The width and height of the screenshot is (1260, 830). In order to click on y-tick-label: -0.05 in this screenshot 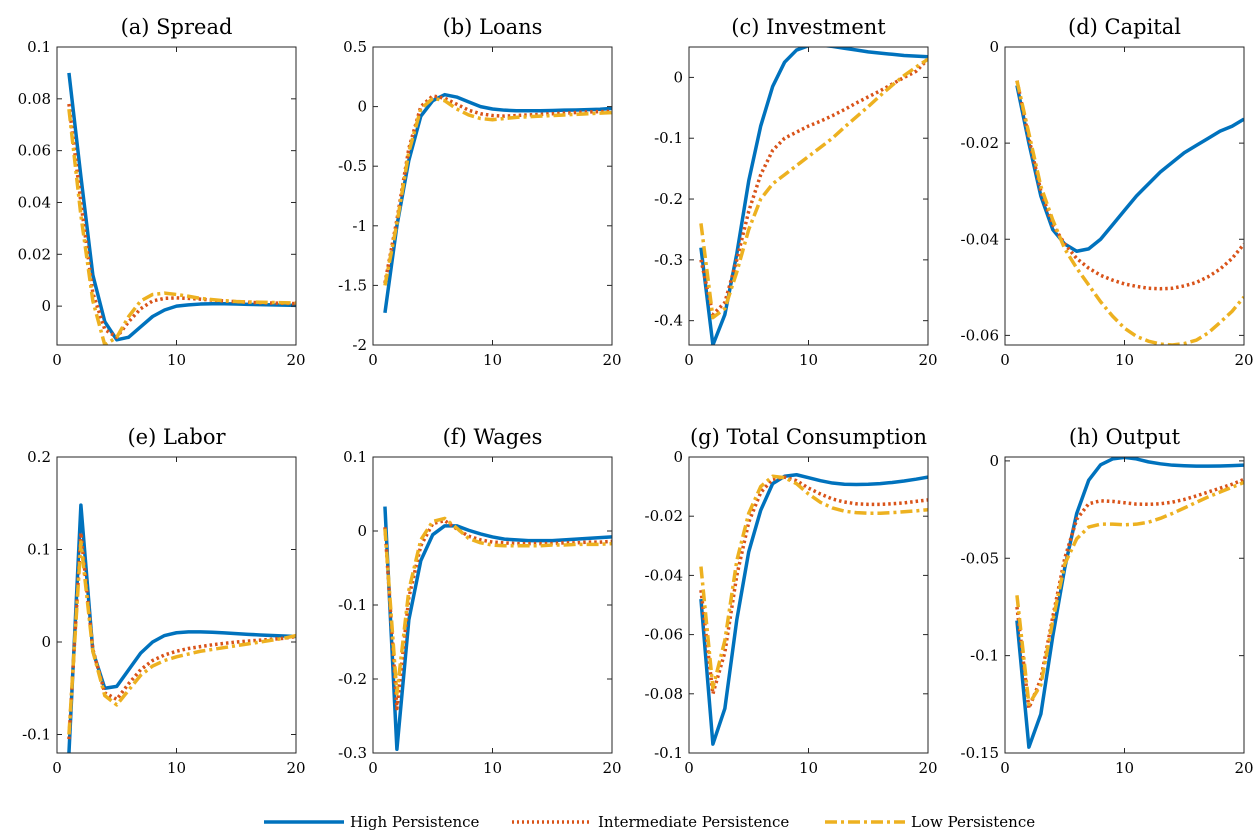, I will do `click(980, 558)`.